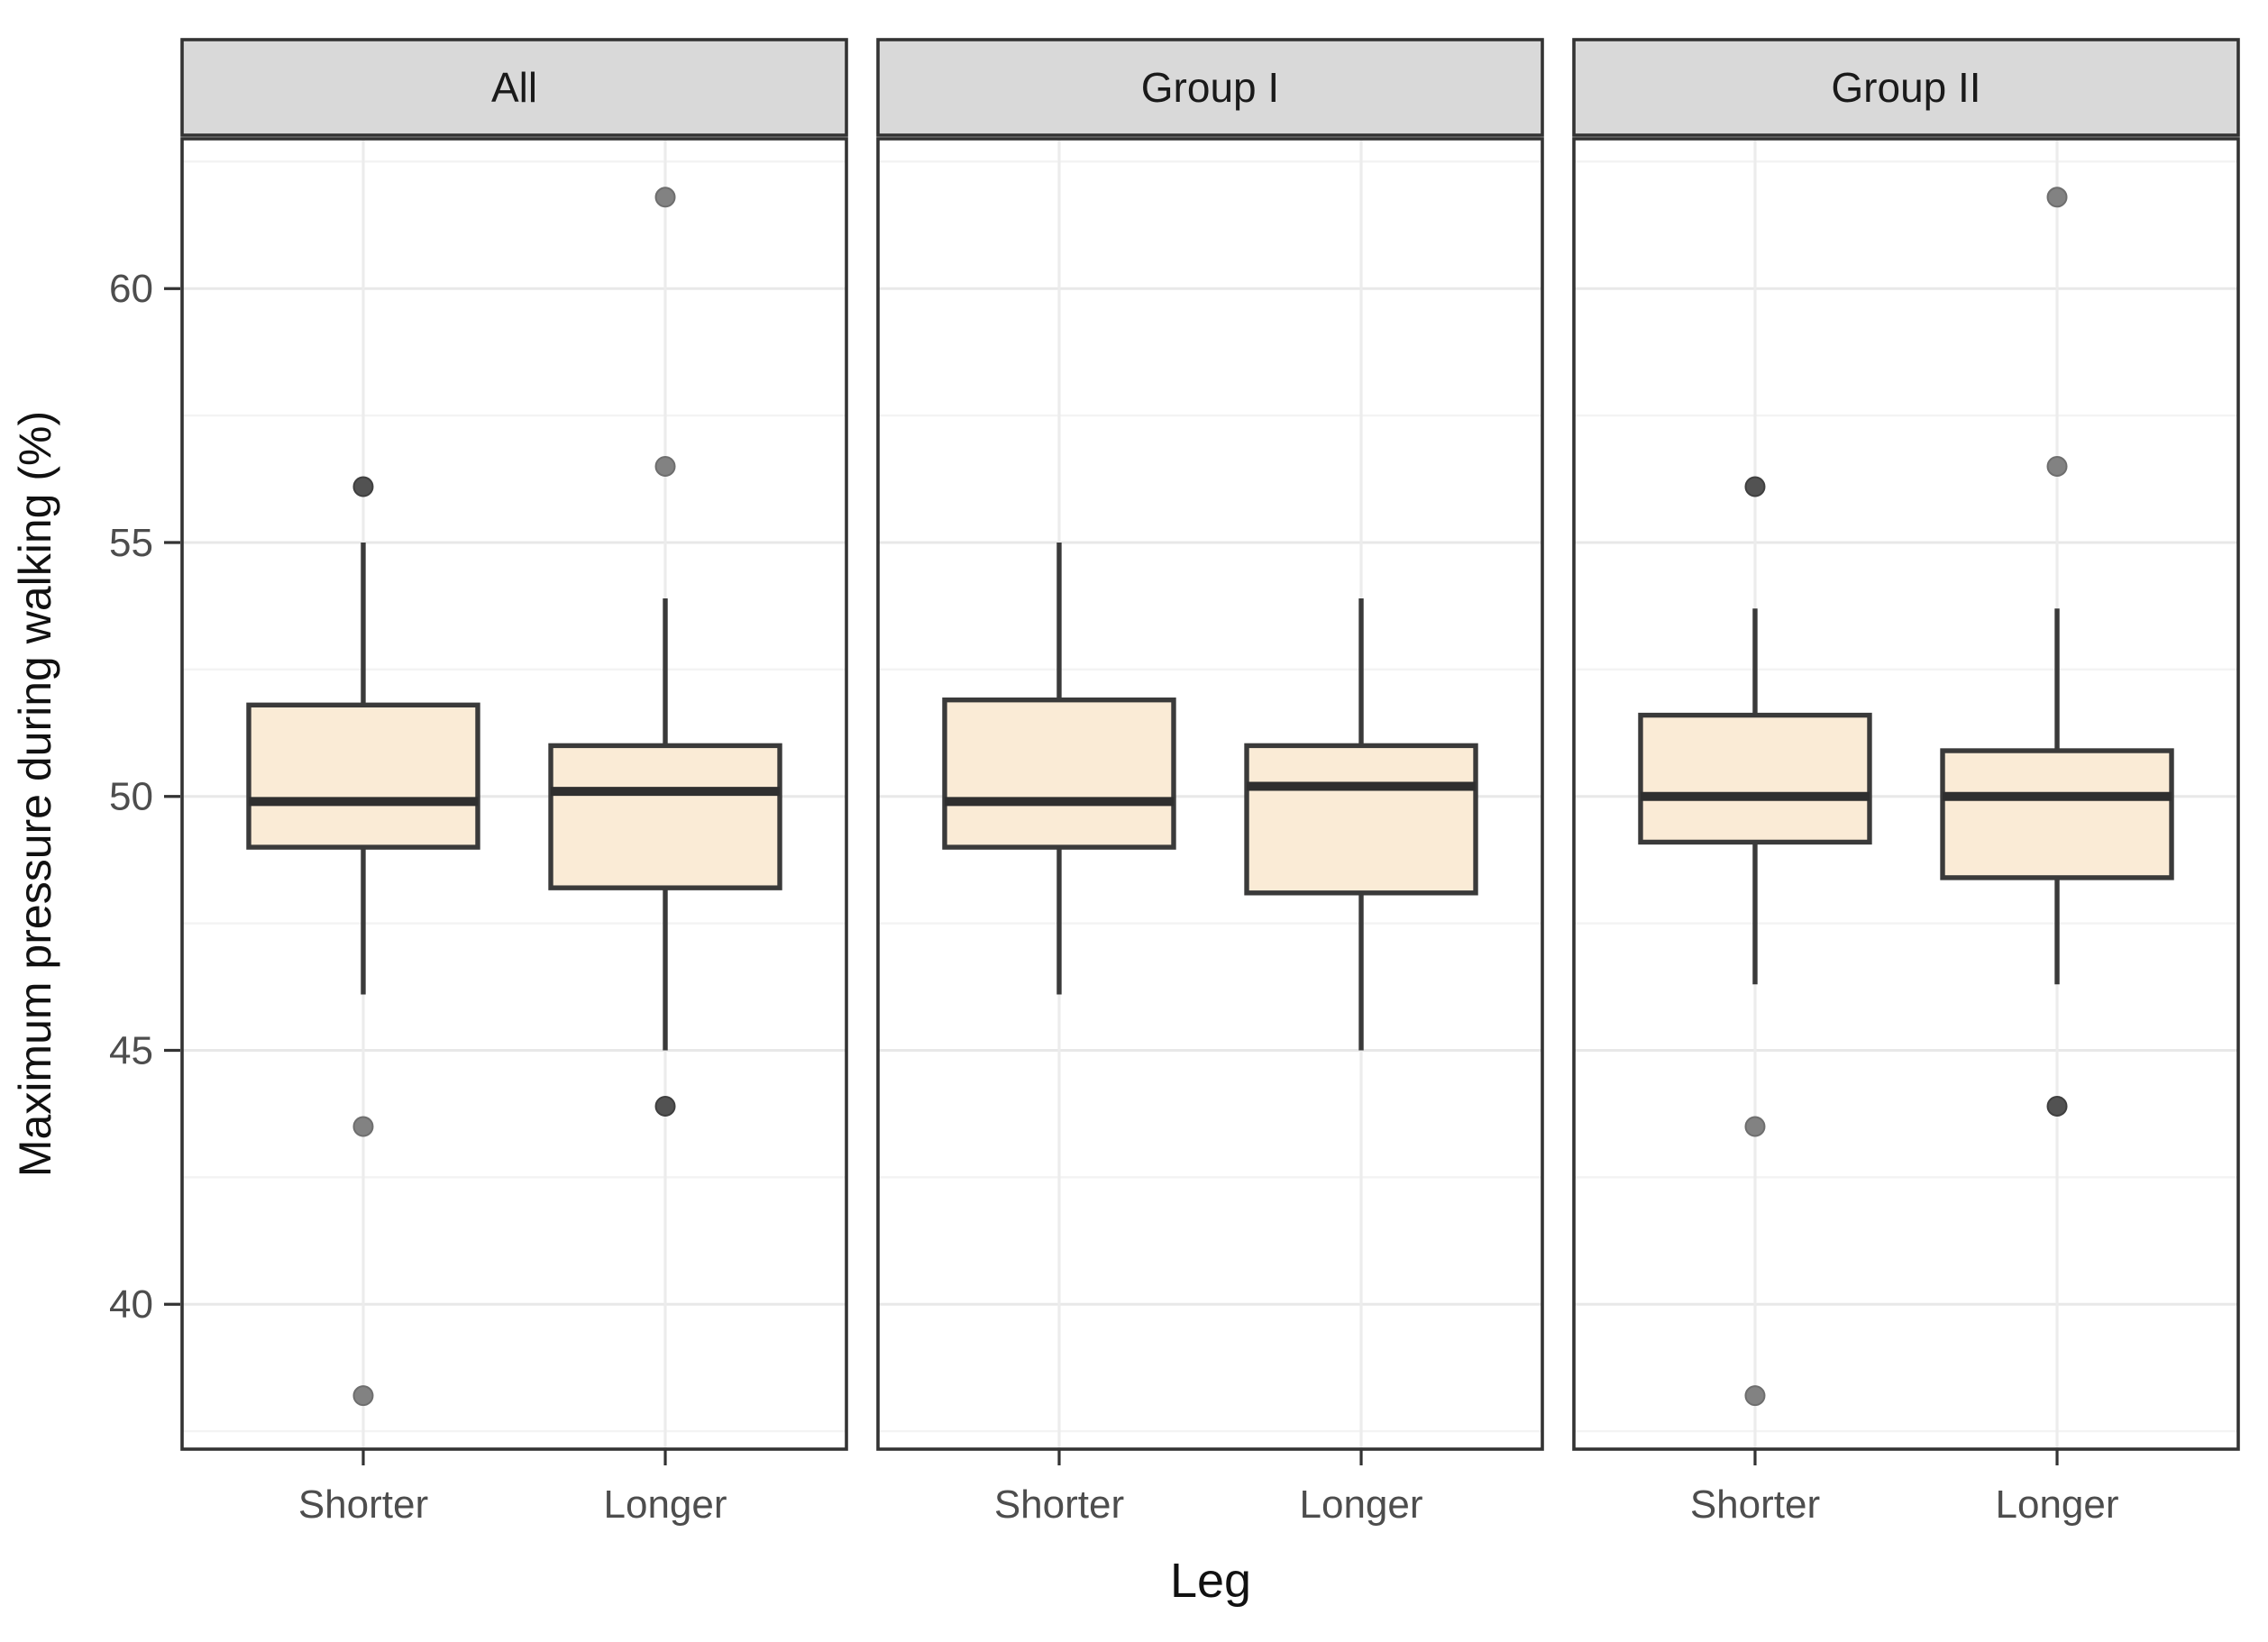  What do you see at coordinates (131, 797) in the screenshot?
I see `y-tick-label: 50` at bounding box center [131, 797].